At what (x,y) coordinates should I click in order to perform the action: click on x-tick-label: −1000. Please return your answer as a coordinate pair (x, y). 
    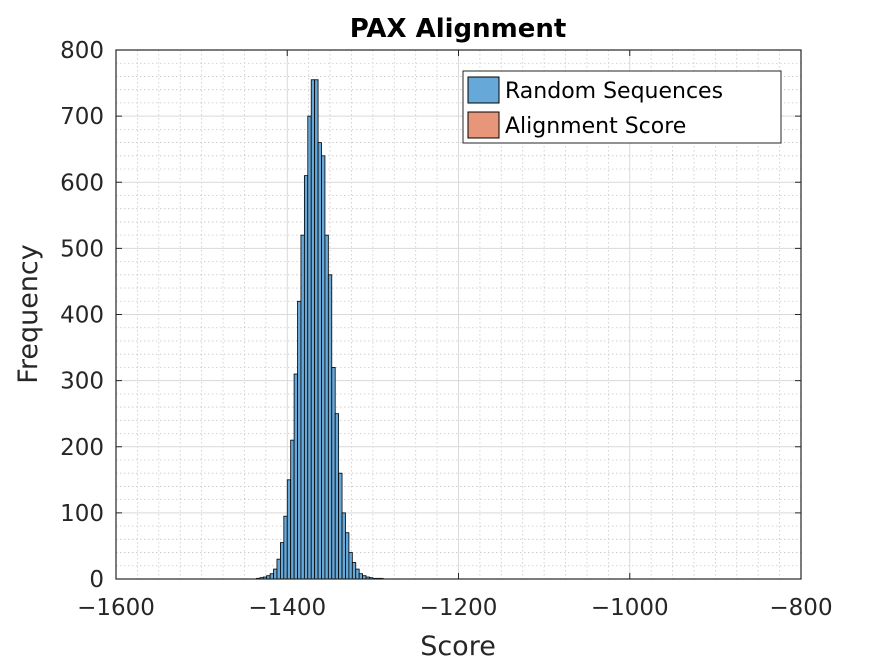
    Looking at the image, I should click on (630, 608).